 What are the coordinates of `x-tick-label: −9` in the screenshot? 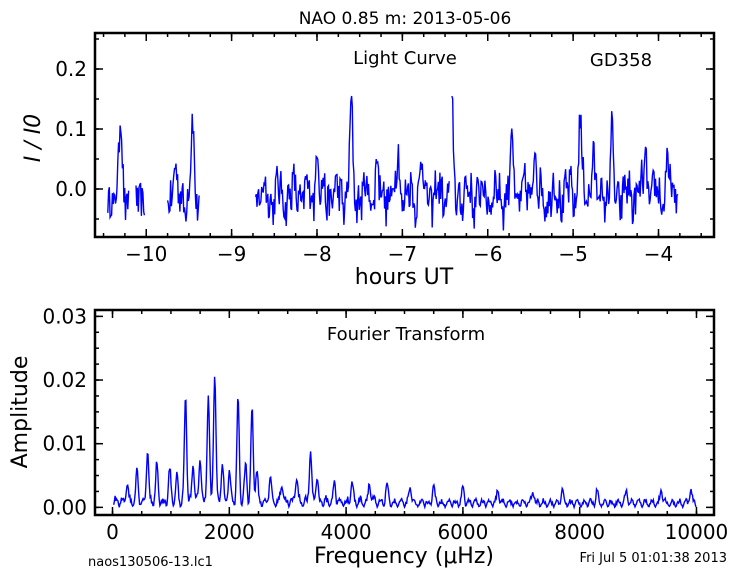 It's located at (231, 254).